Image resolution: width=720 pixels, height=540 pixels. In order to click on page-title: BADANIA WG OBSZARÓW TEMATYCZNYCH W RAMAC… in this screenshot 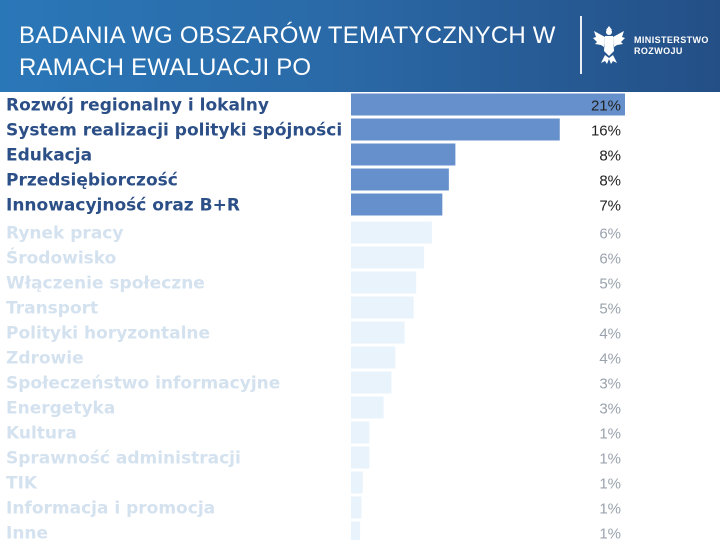, I will do `click(289, 52)`.